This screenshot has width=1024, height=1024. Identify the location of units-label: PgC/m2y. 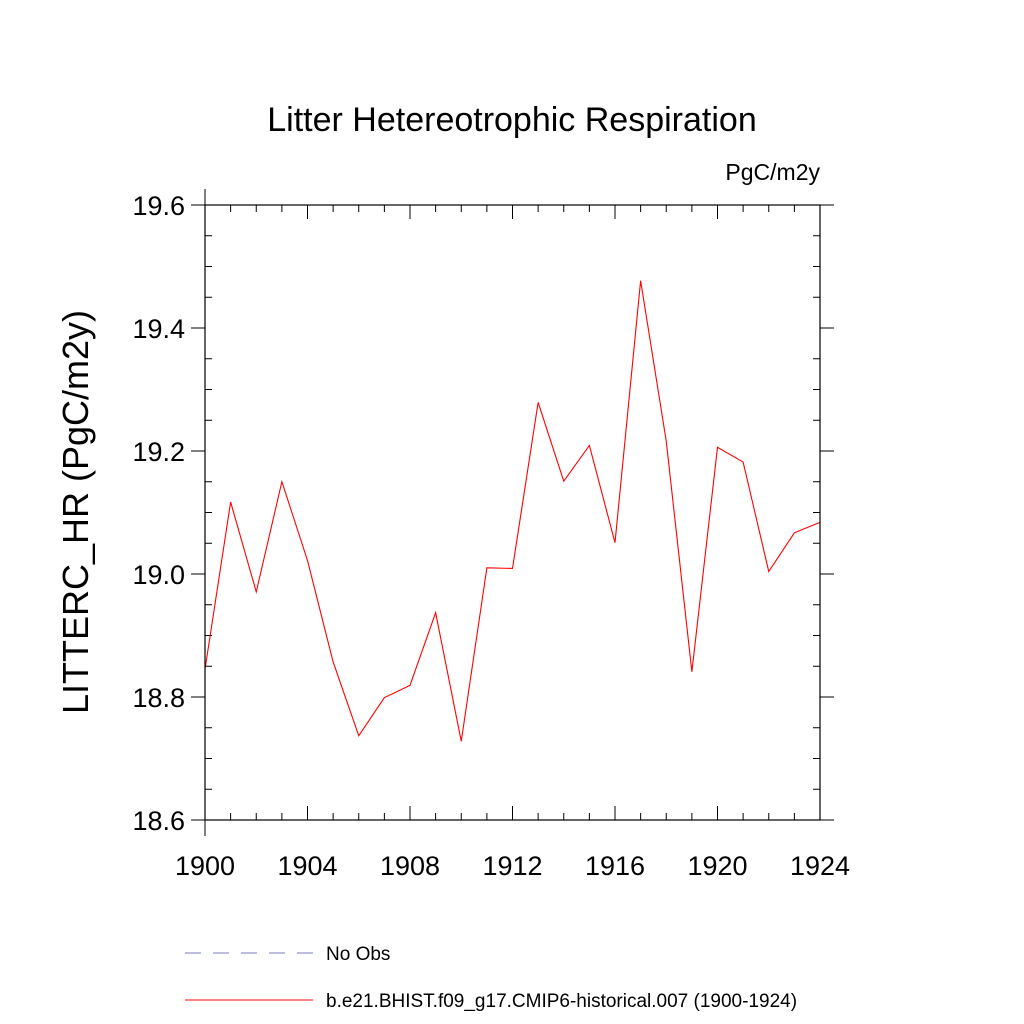
(772, 172).